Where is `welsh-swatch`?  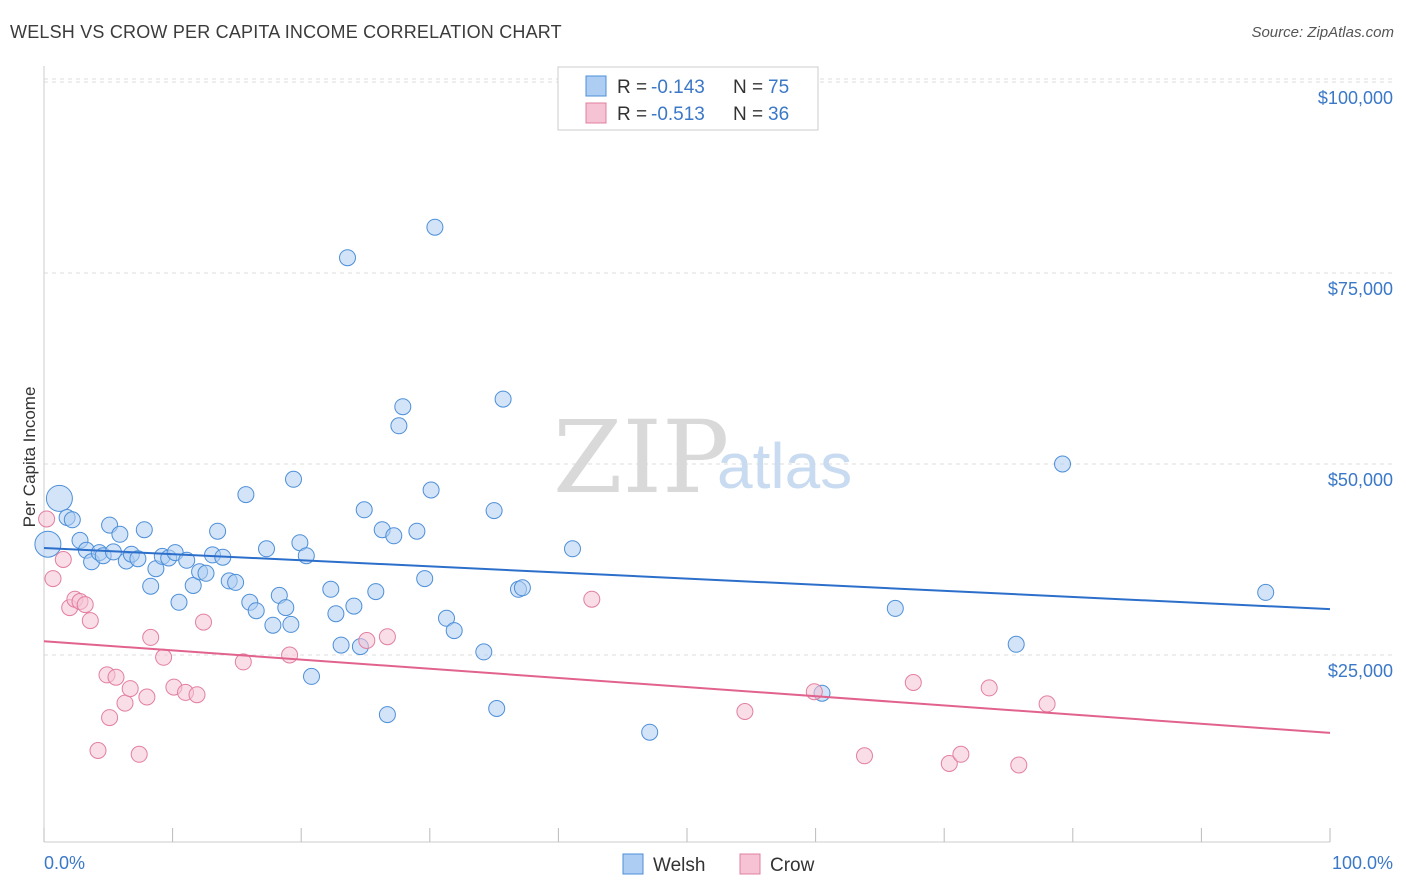
welsh-swatch is located at coordinates (596, 86).